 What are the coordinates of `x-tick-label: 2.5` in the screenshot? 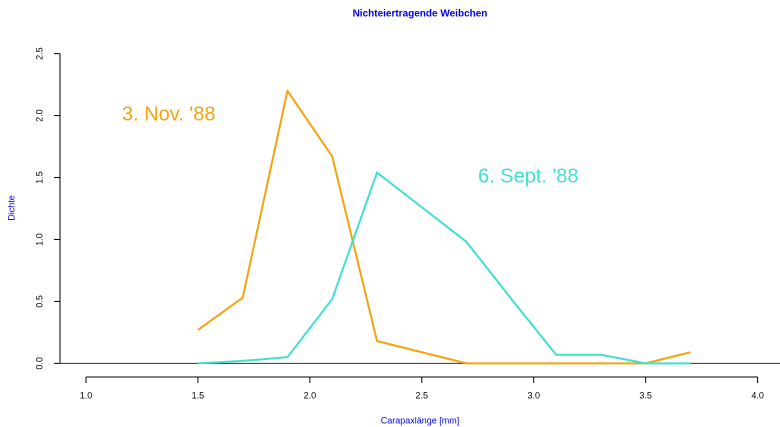 It's located at (422, 395).